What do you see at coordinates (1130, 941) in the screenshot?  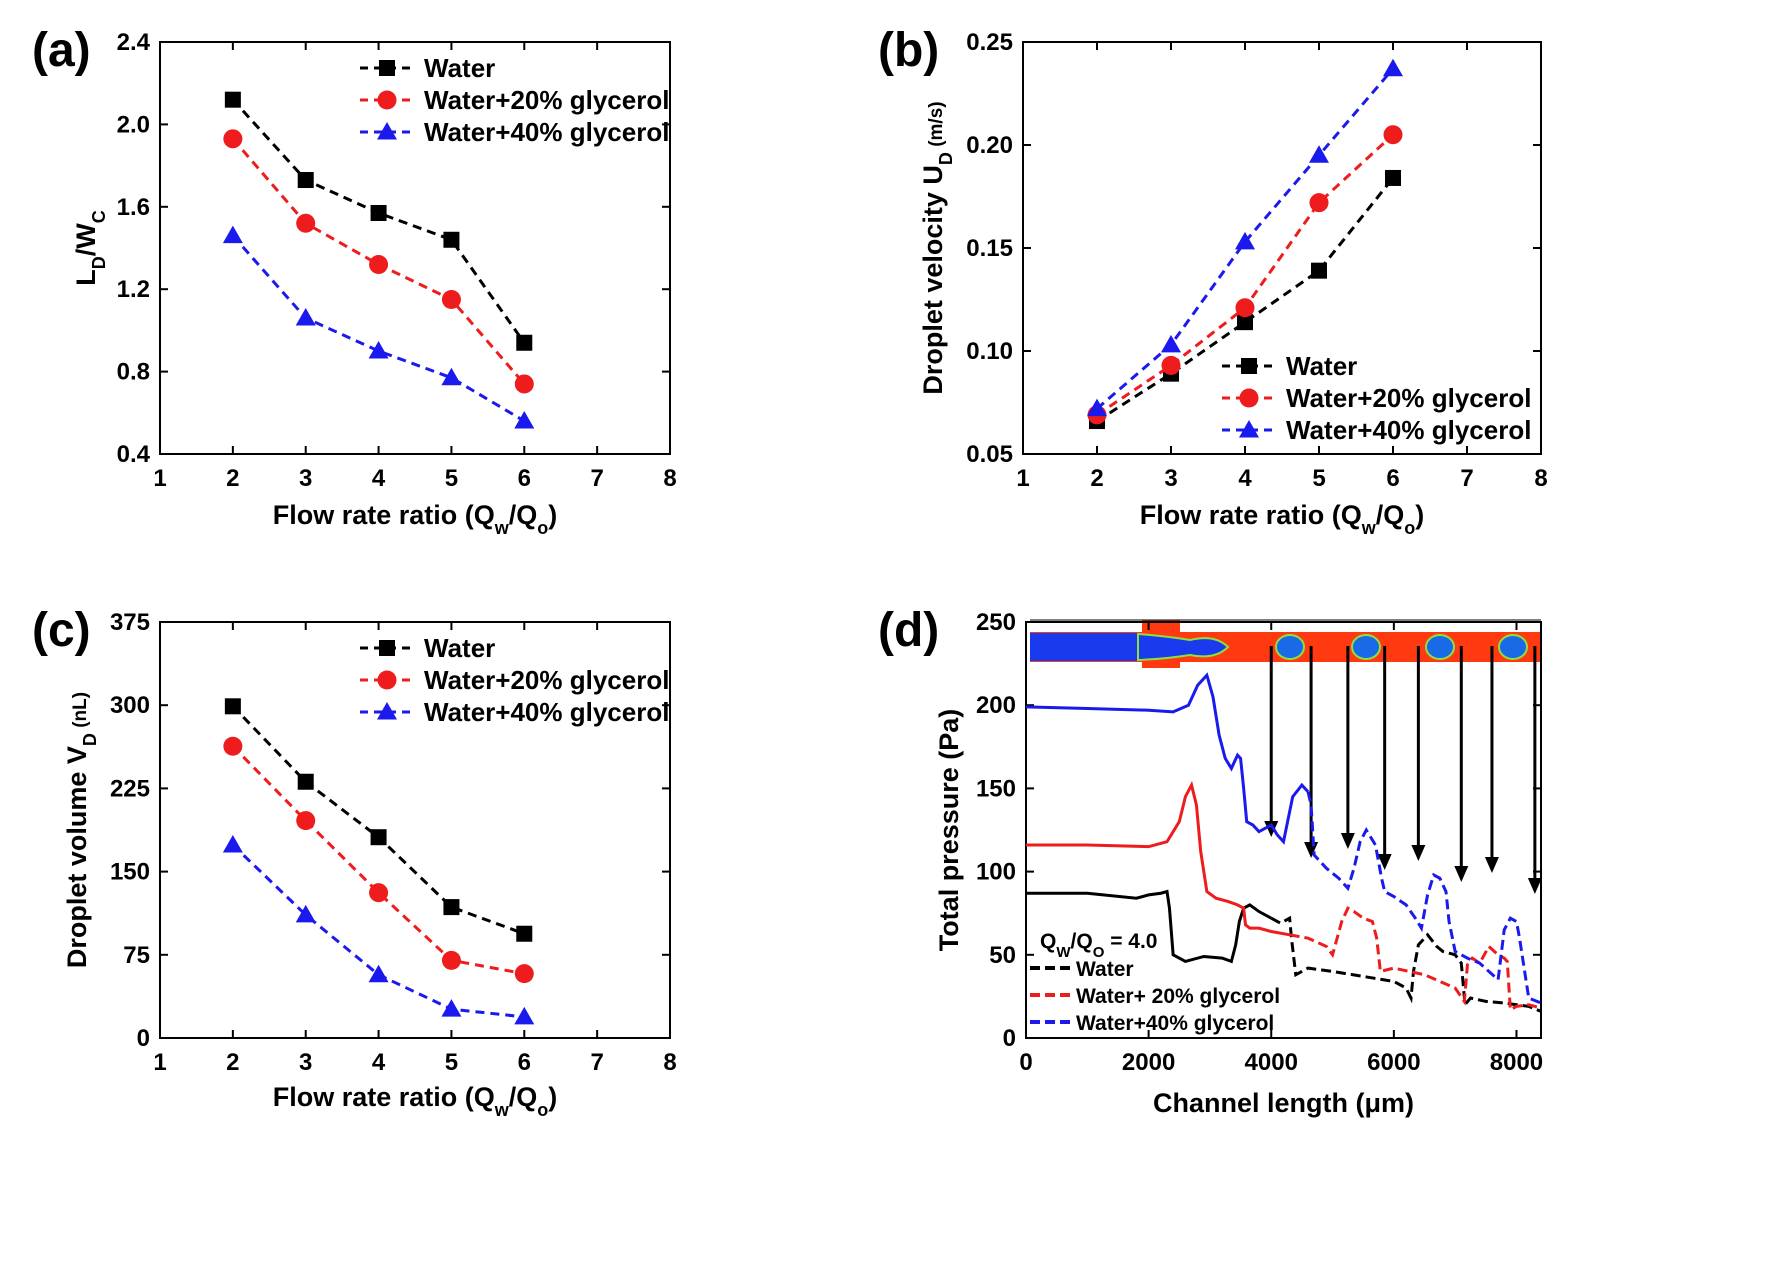 I see `annotation-end: = 4.0` at bounding box center [1130, 941].